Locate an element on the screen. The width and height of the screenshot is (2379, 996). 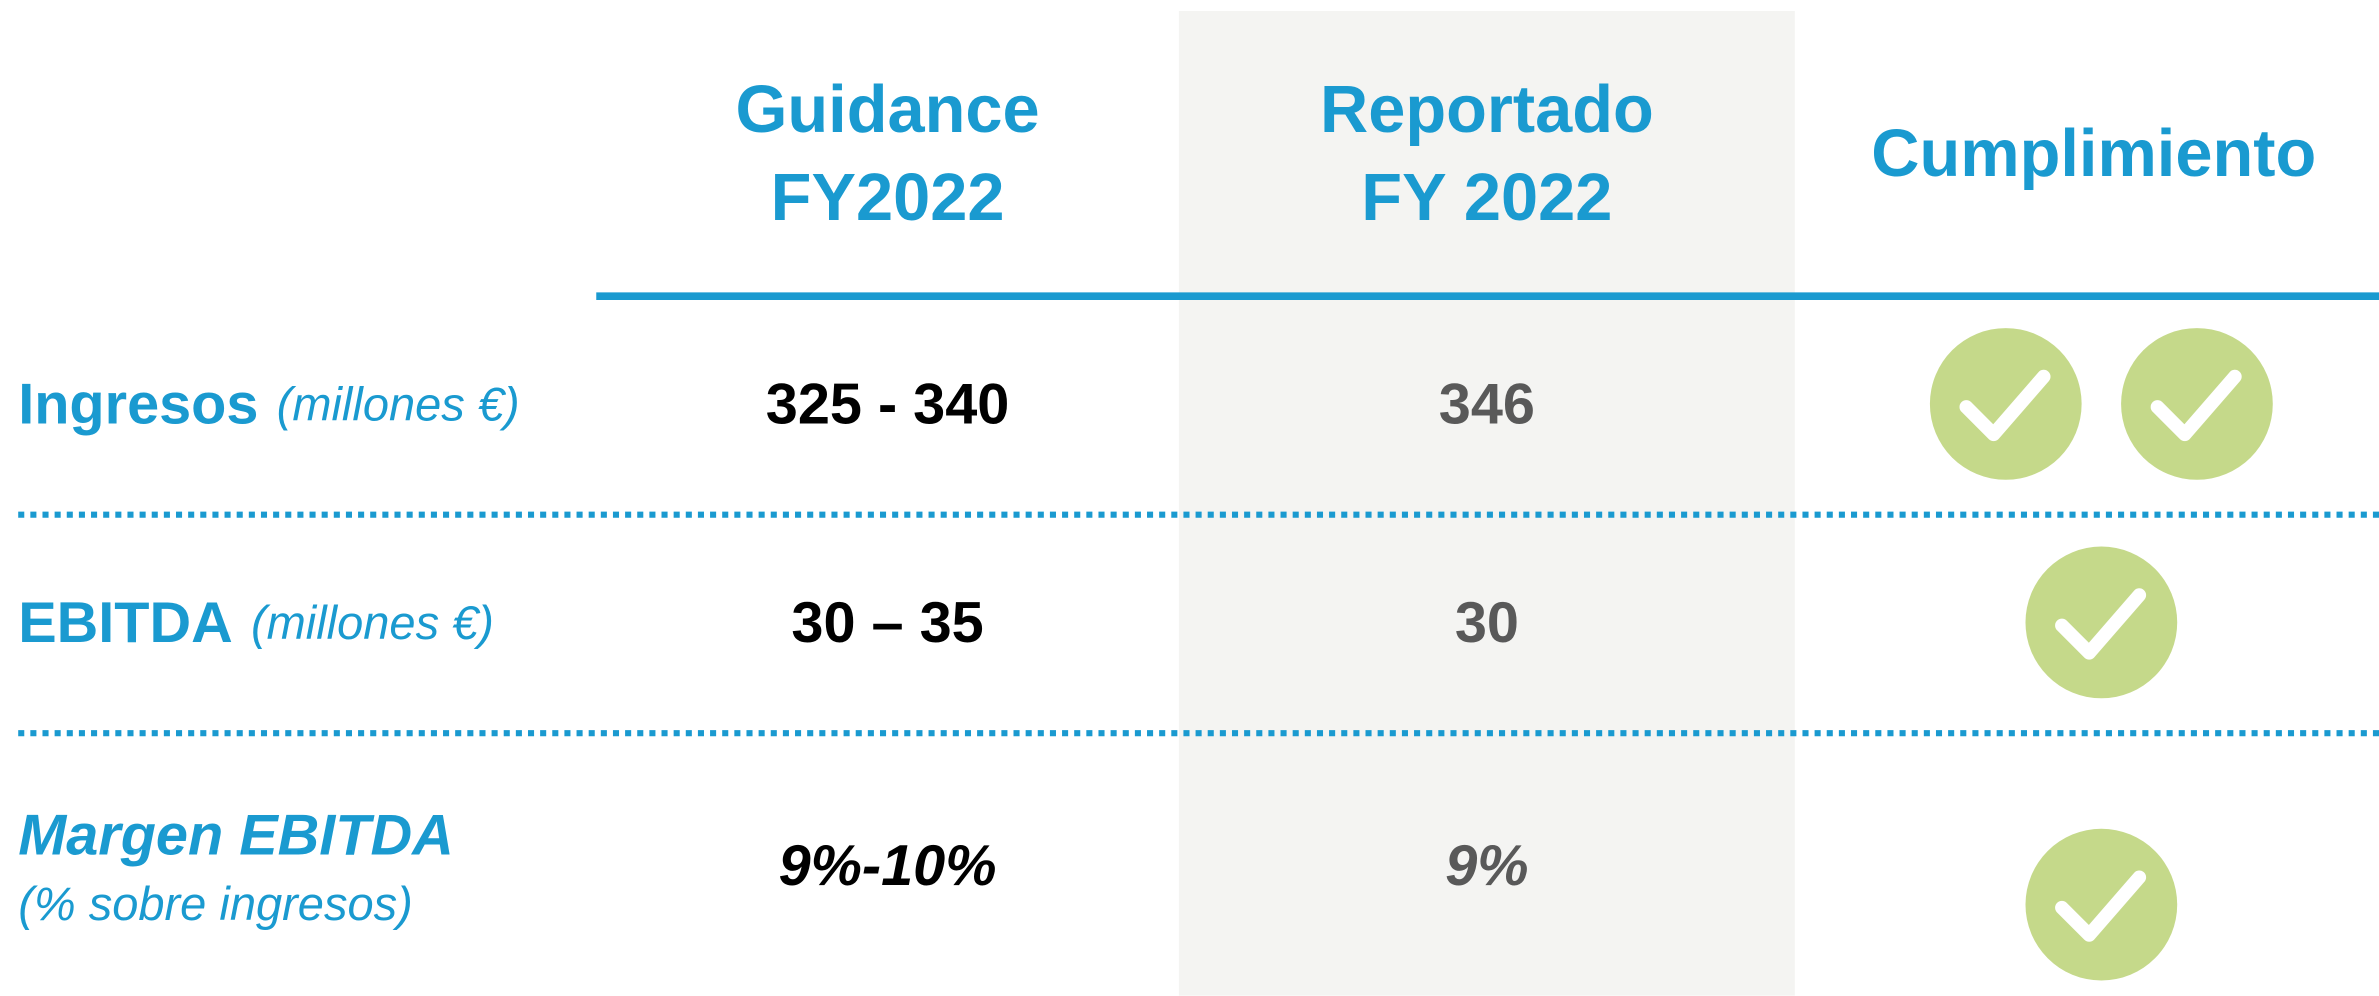
guidance: 325 - 340 is located at coordinates (888, 405).